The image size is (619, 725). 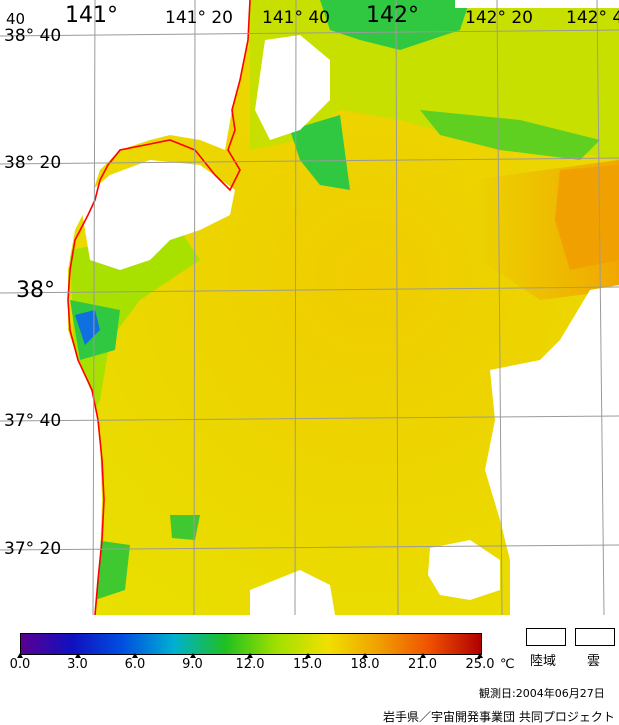 What do you see at coordinates (296, 18) in the screenshot?
I see `longitude-label: 141° 40` at bounding box center [296, 18].